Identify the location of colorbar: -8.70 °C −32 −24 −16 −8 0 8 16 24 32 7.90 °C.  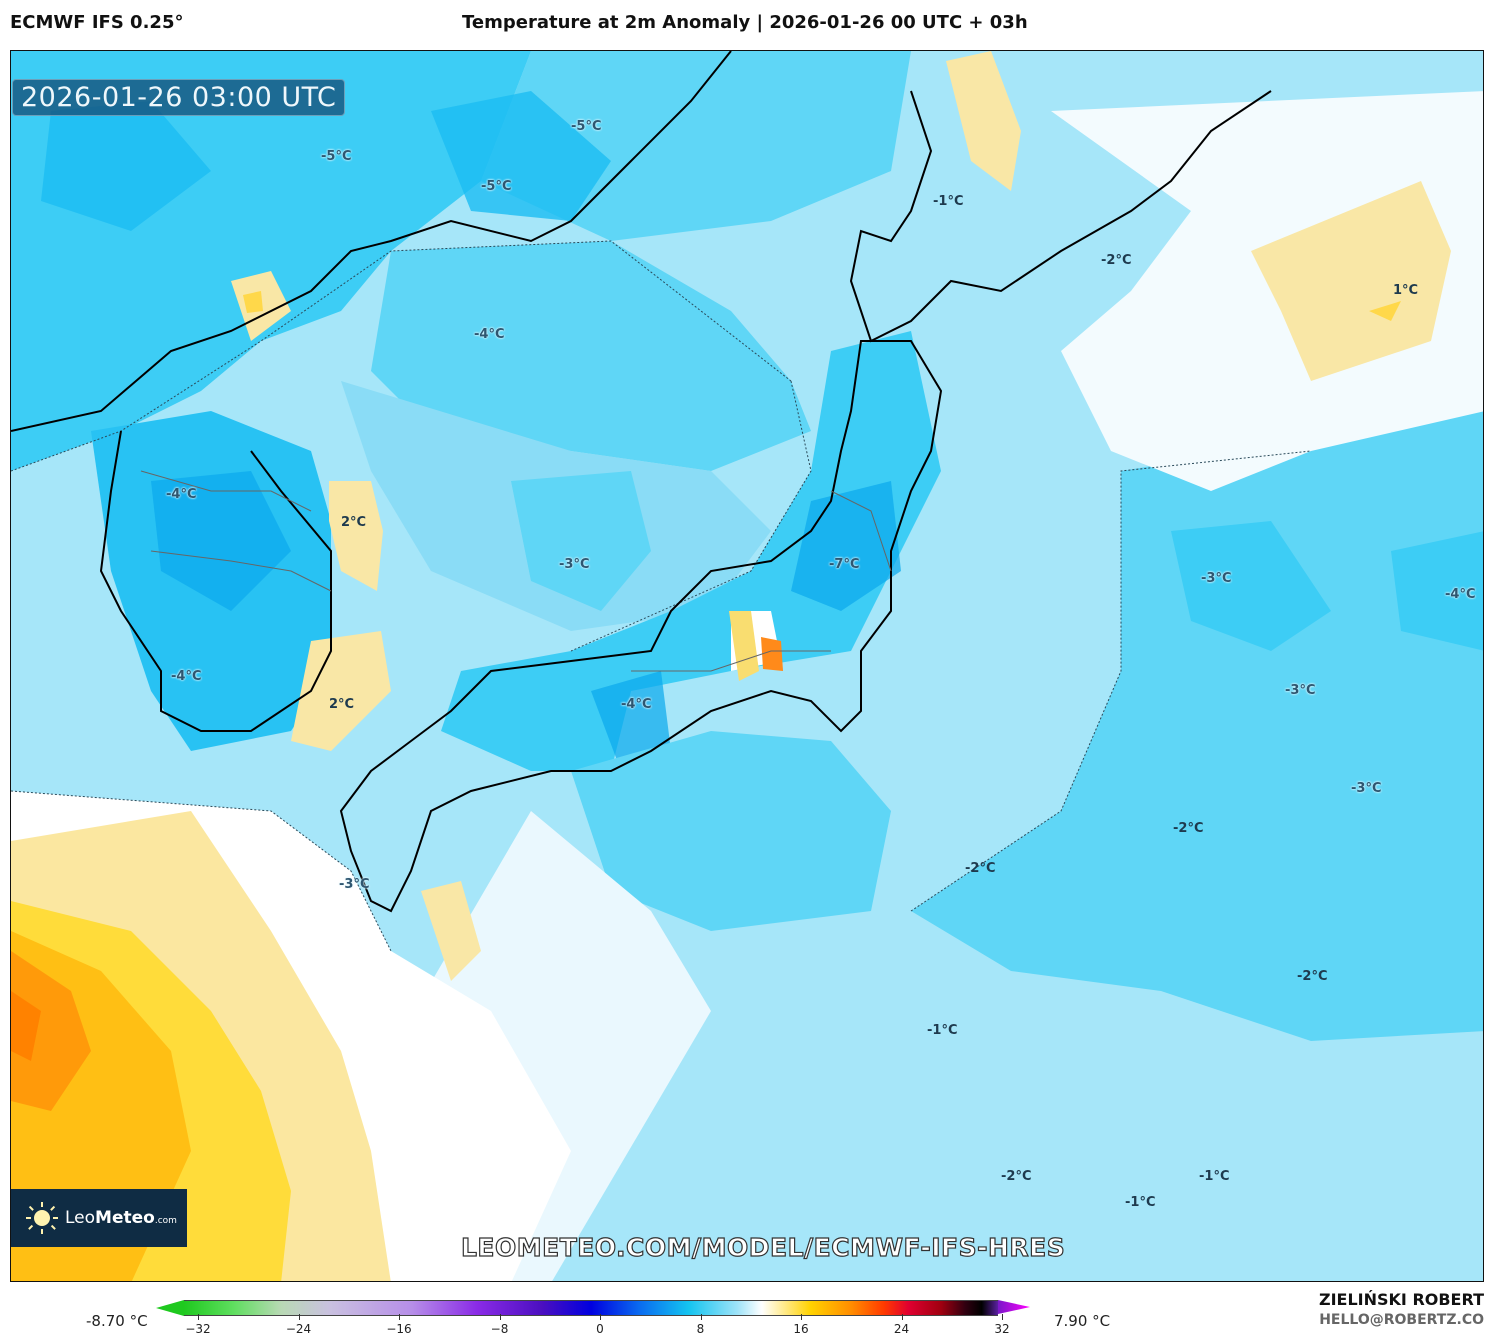
(747, 1310).